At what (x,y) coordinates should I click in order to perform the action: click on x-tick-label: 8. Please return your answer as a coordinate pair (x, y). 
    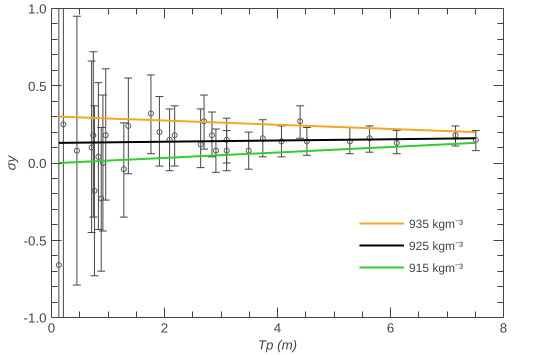
    Looking at the image, I should click on (504, 328).